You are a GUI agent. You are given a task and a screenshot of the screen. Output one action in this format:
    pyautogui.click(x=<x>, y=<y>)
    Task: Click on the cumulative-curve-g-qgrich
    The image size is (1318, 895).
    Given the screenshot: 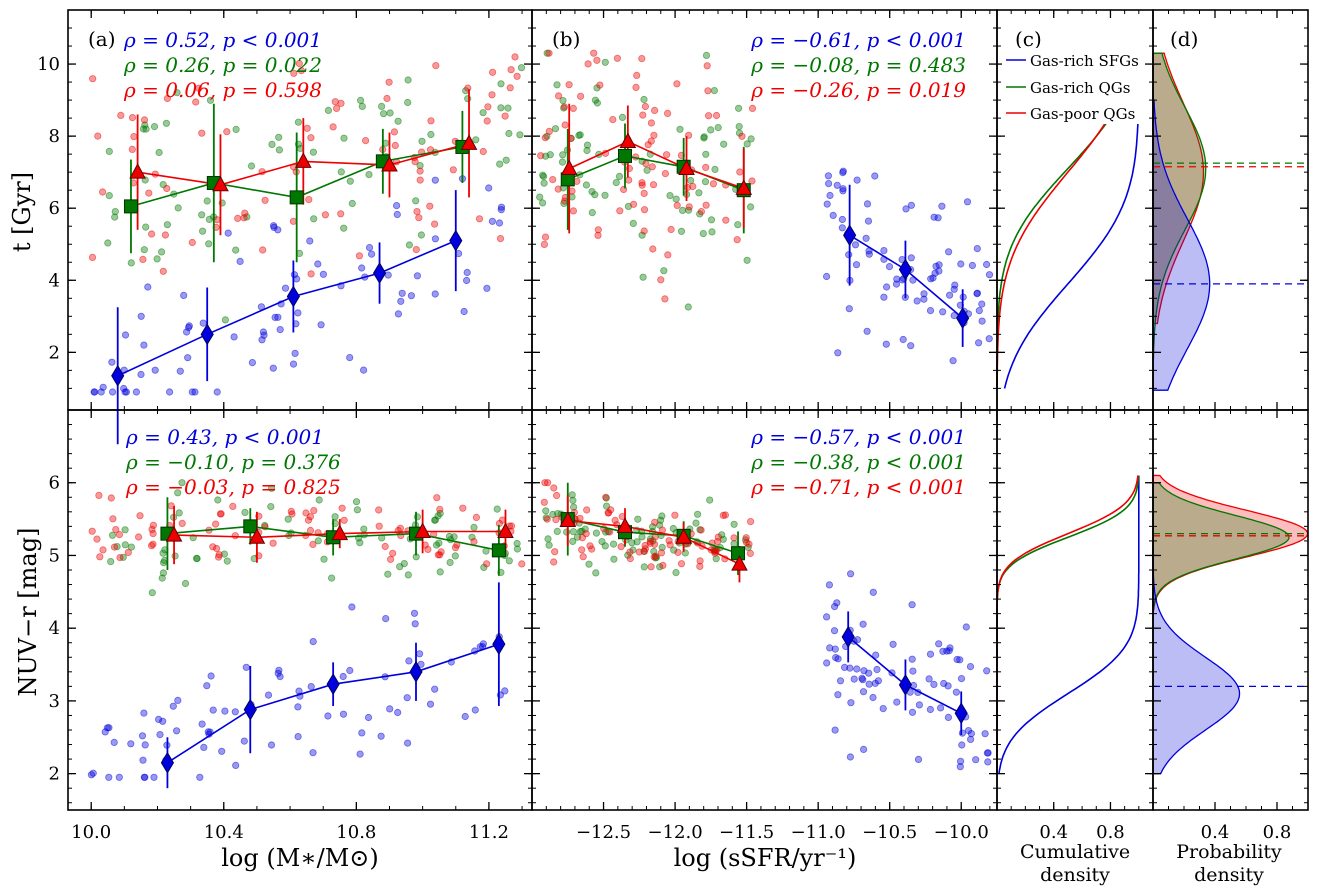 What is the action you would take?
    pyautogui.click(x=1068, y=624)
    